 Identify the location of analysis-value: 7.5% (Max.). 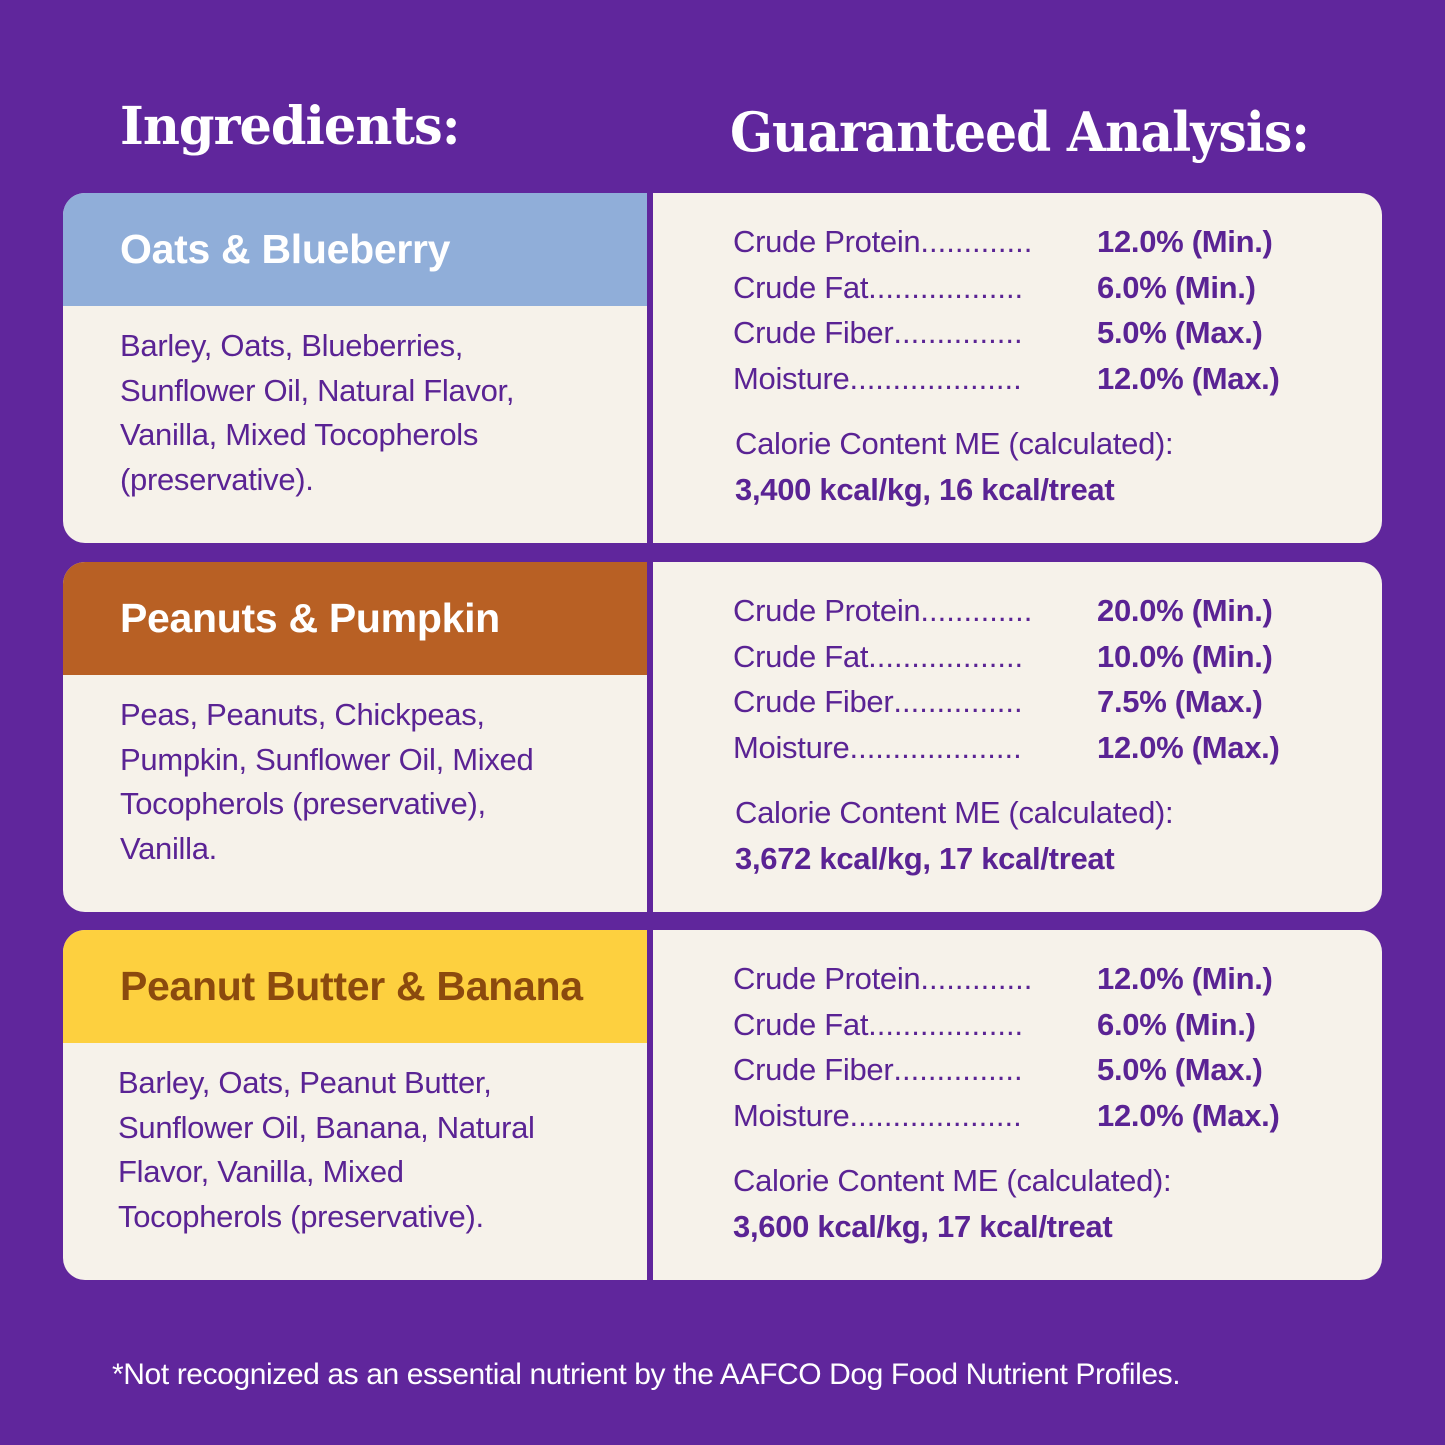
(1180, 701).